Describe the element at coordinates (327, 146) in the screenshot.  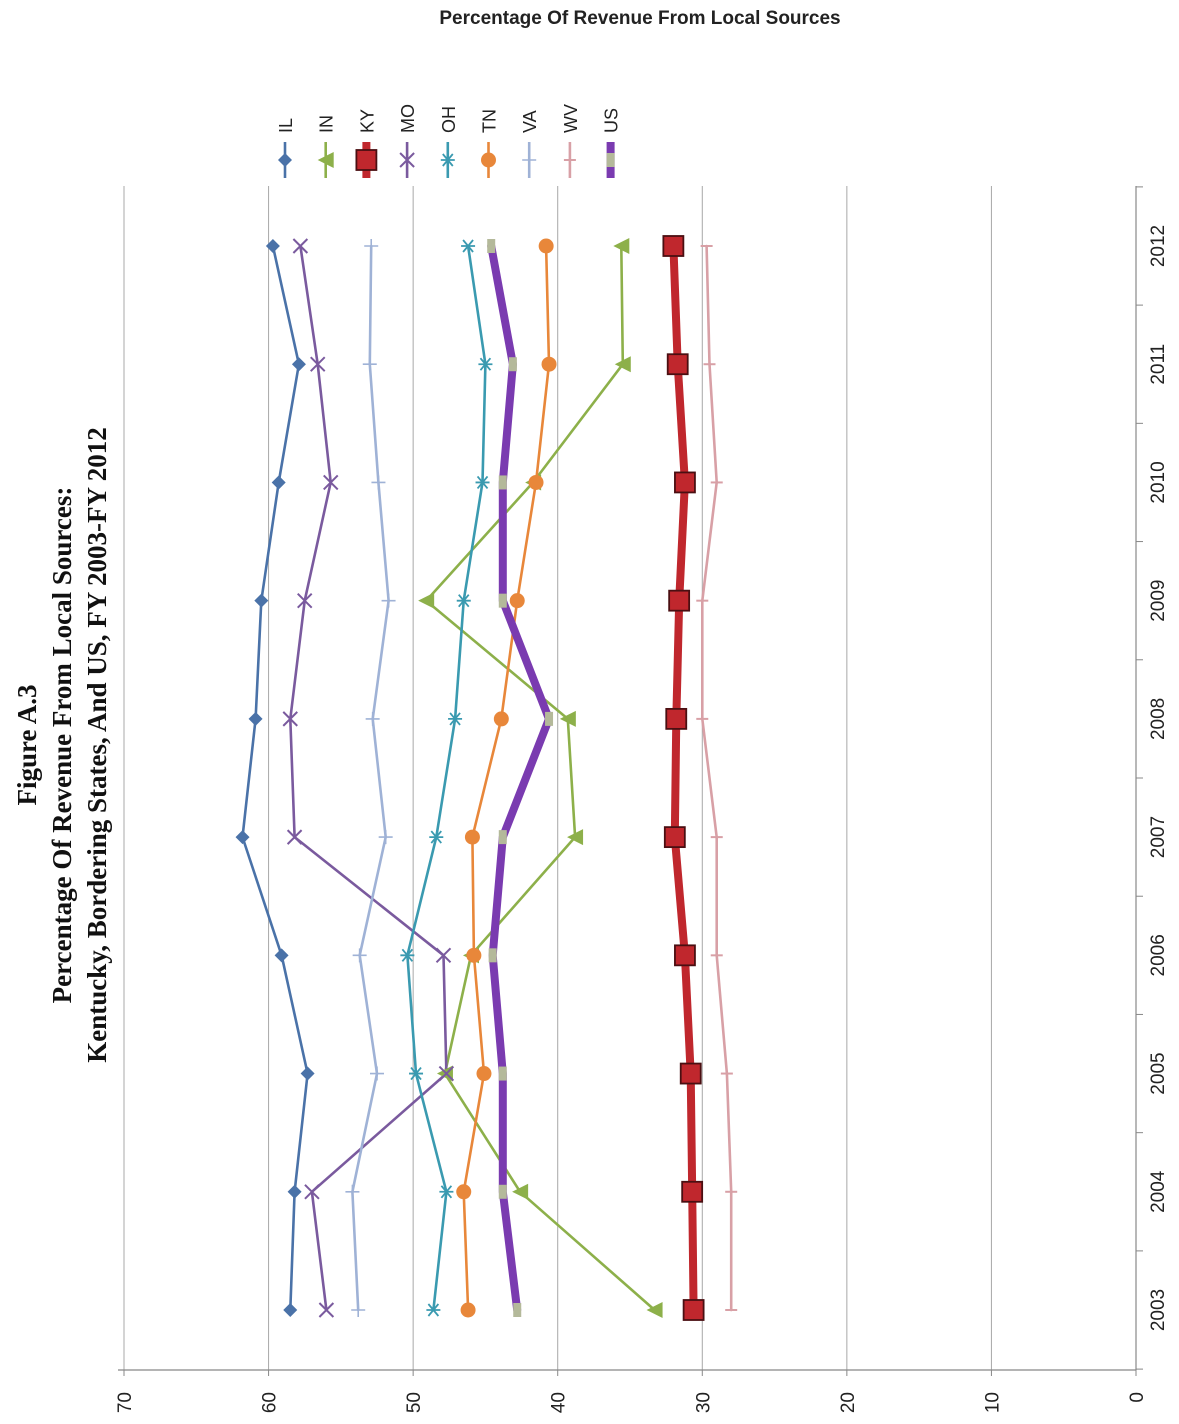
I see `legend-item-in: IN` at that location.